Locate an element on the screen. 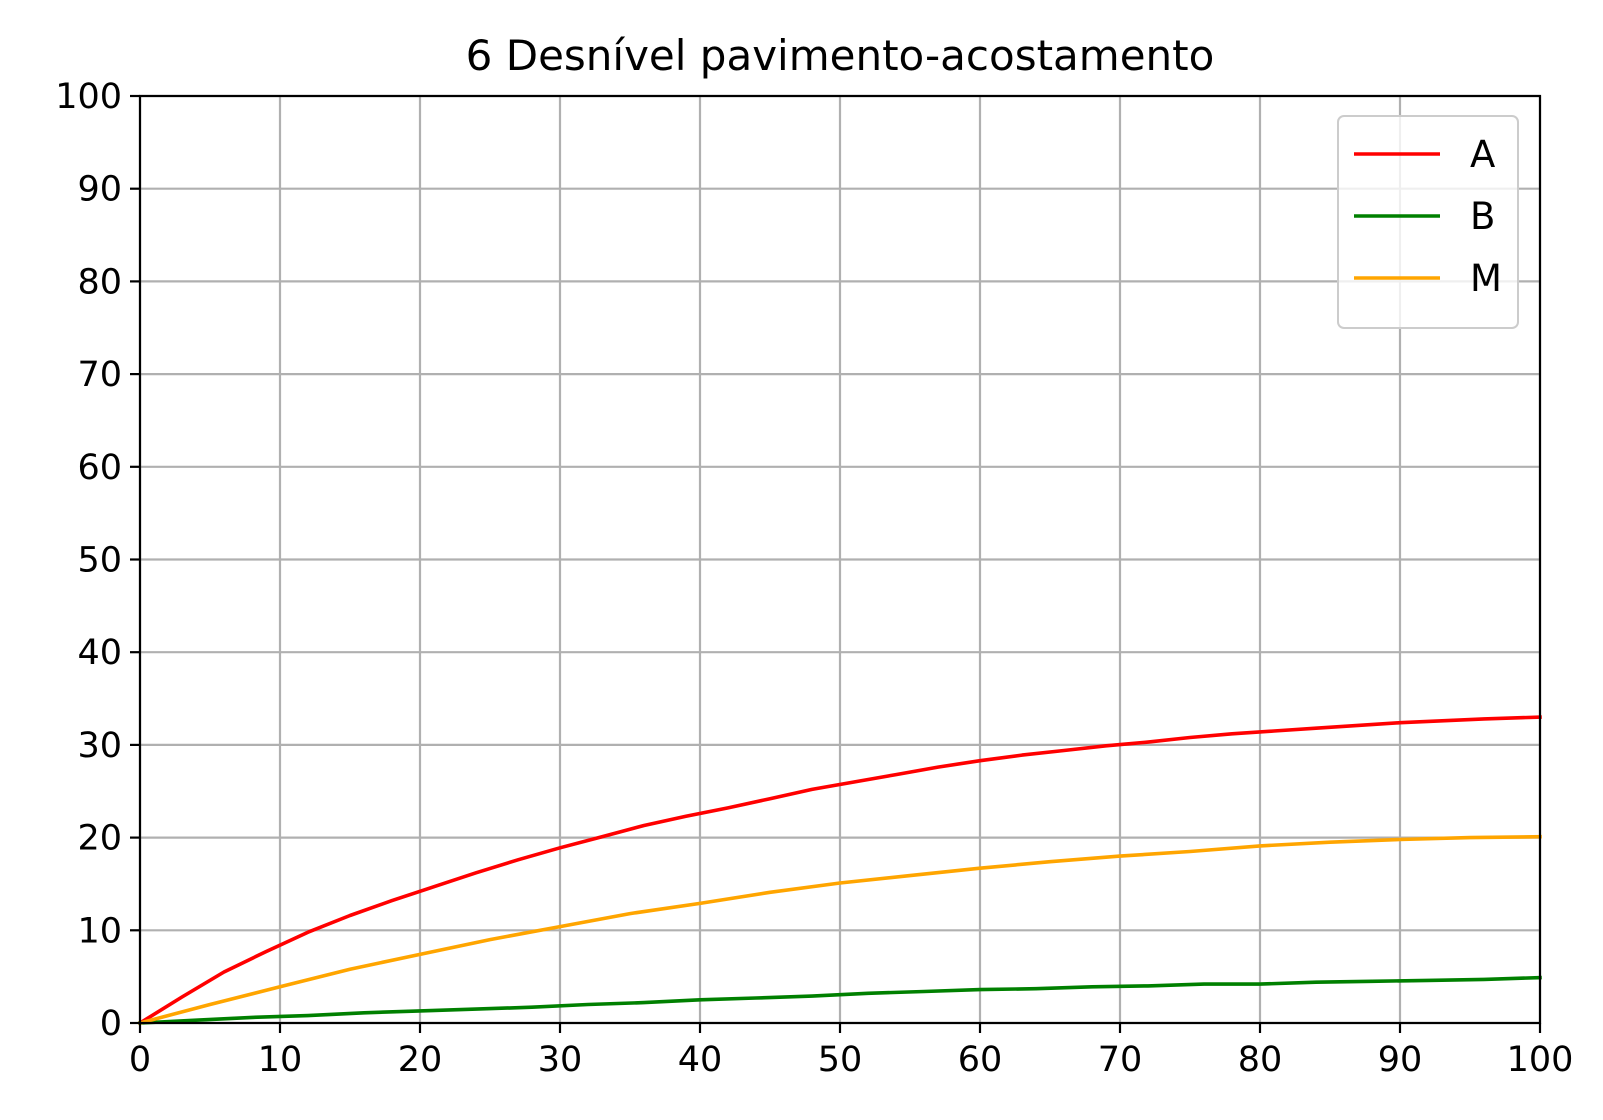 The height and width of the screenshot is (1120, 1603). x-tick-label: 0 is located at coordinates (140, 1060).